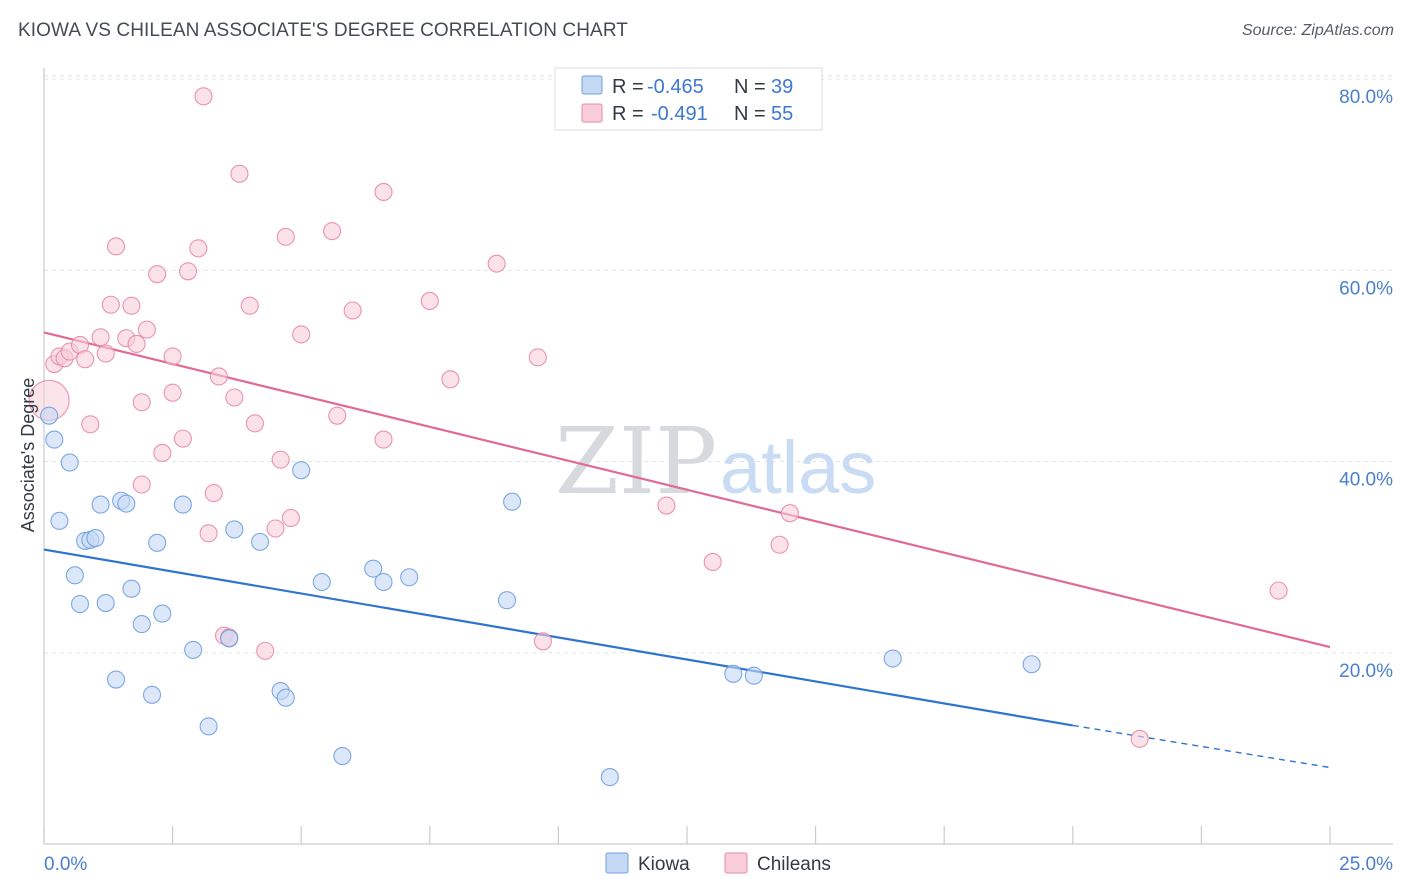 Image resolution: width=1406 pixels, height=892 pixels. I want to click on trend-line-kiowa, so click(558, 637).